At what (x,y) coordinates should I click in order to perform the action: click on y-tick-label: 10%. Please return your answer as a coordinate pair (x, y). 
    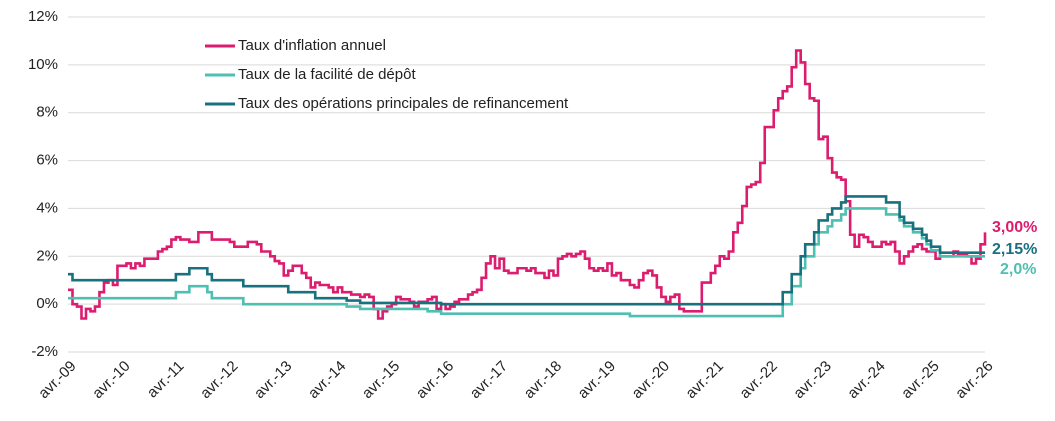
    Looking at the image, I should click on (43, 64).